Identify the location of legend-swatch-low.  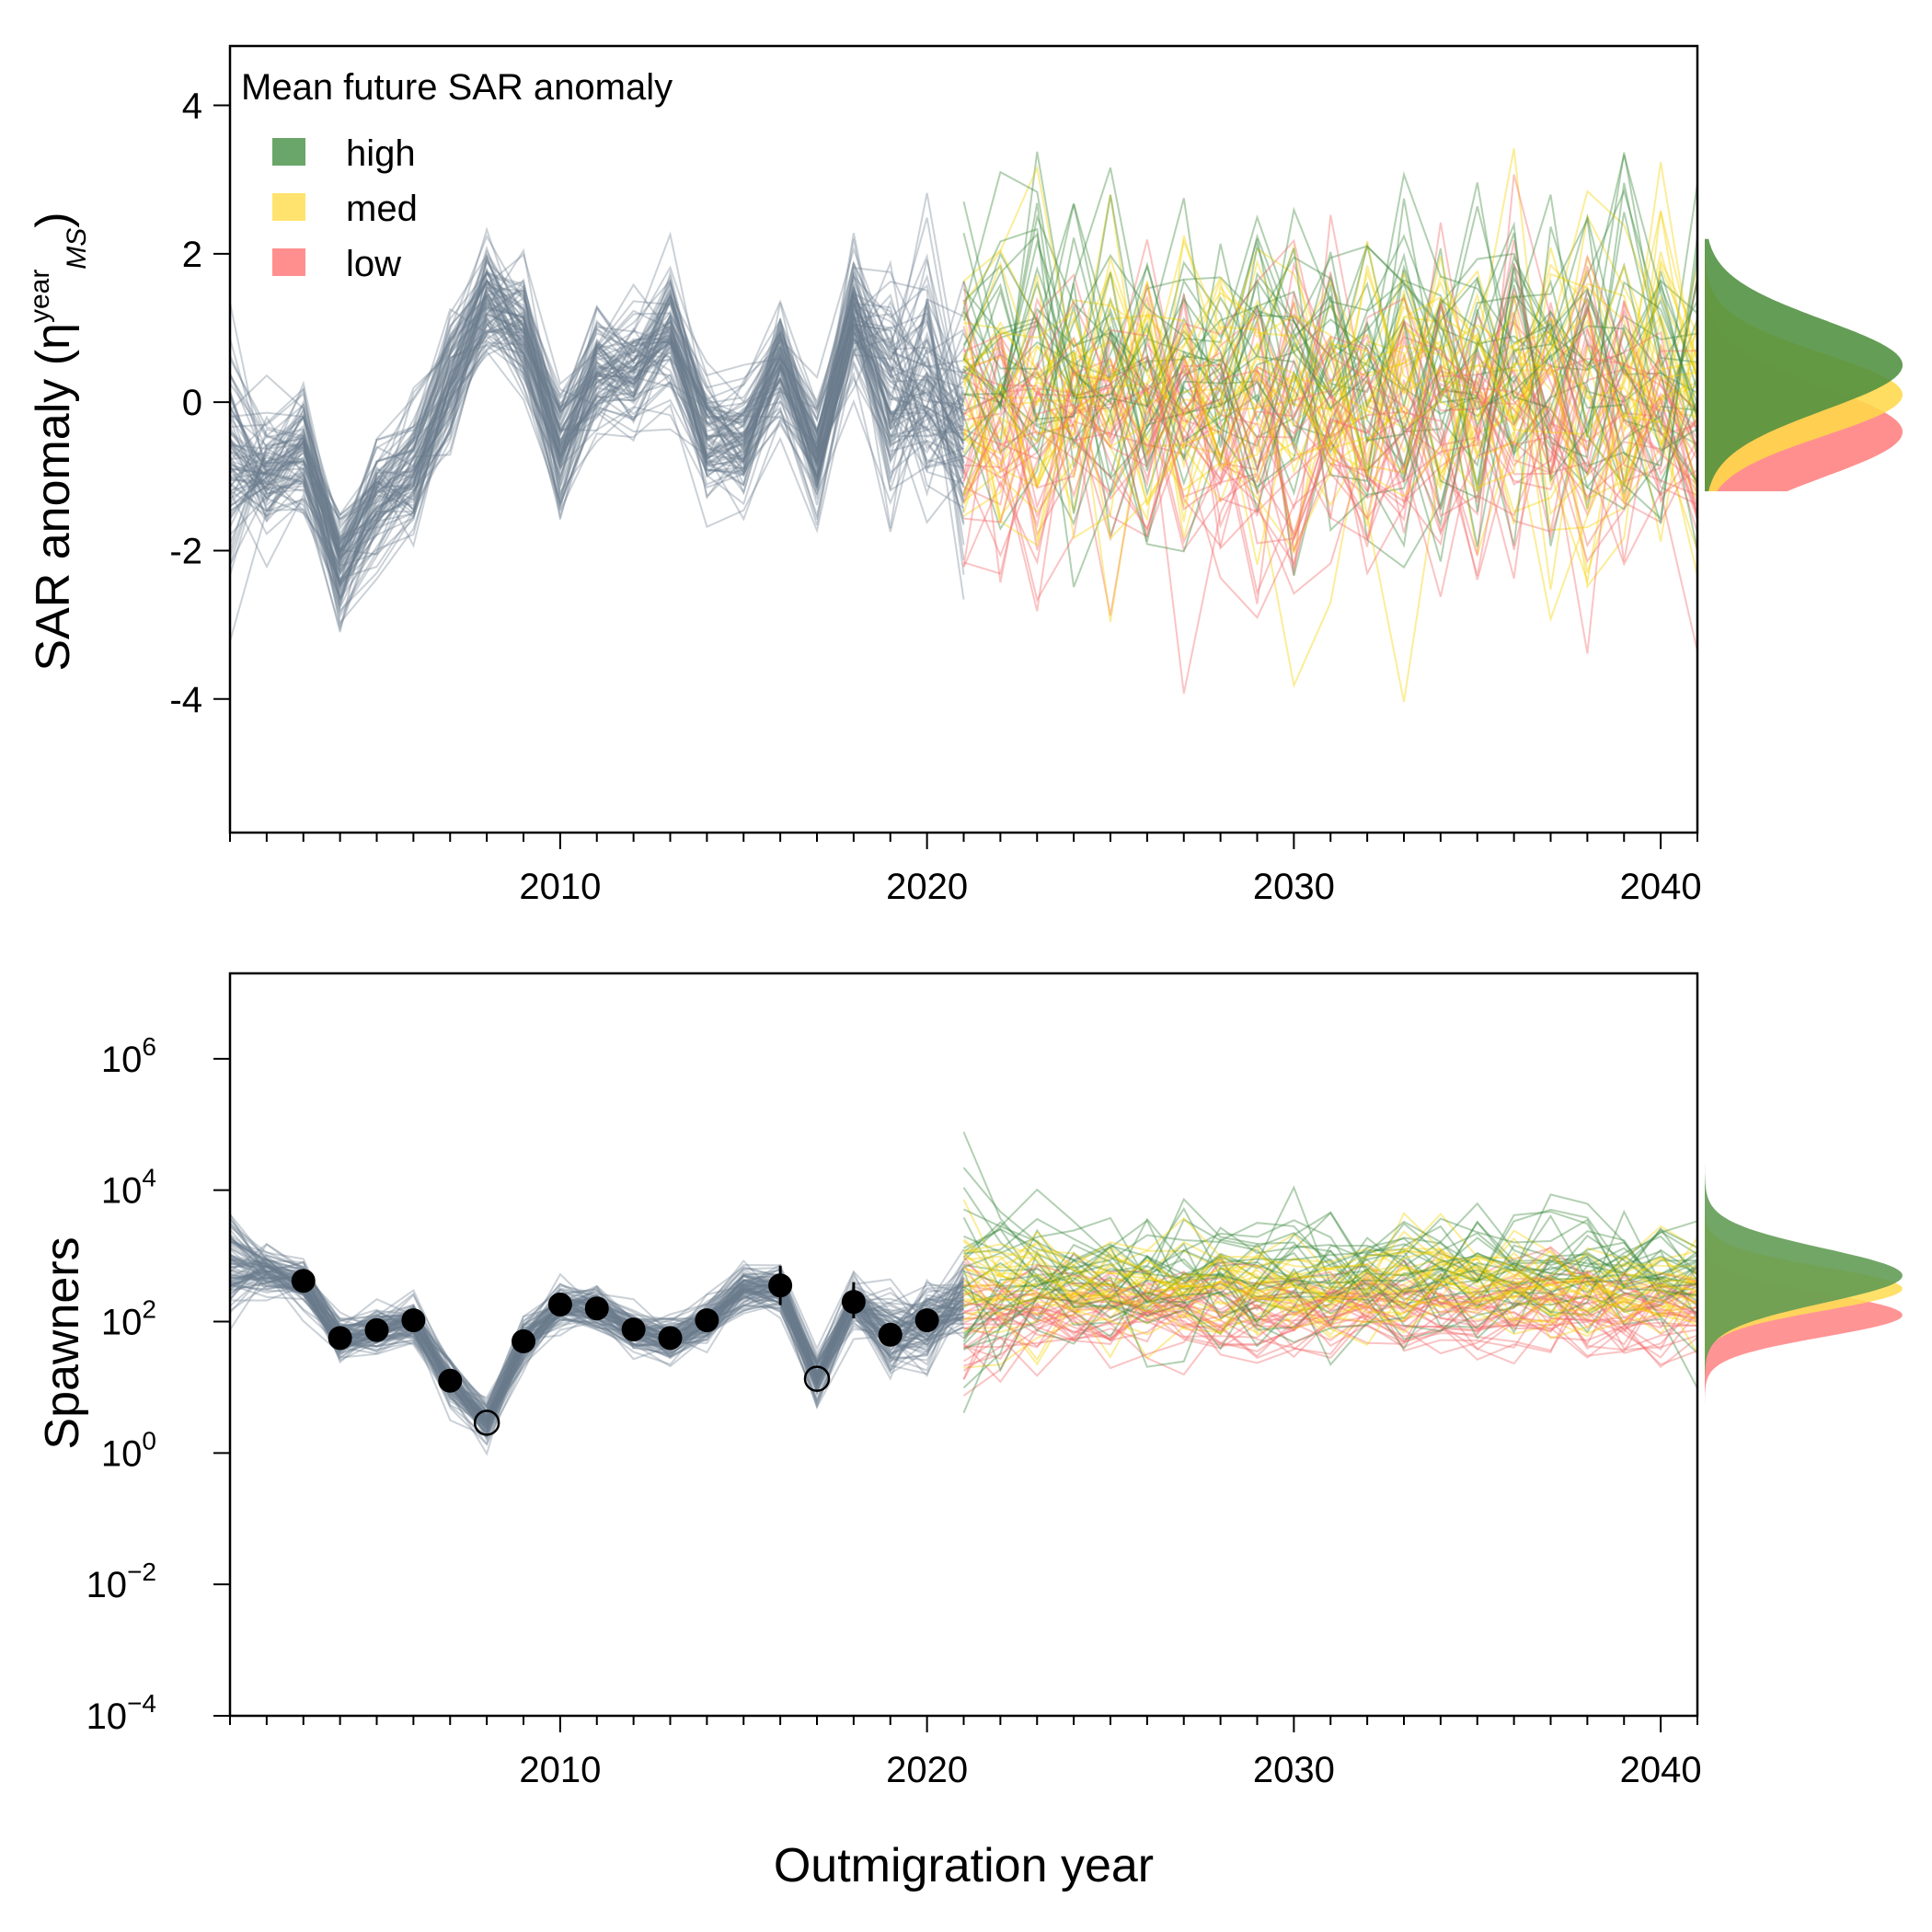
(288, 262).